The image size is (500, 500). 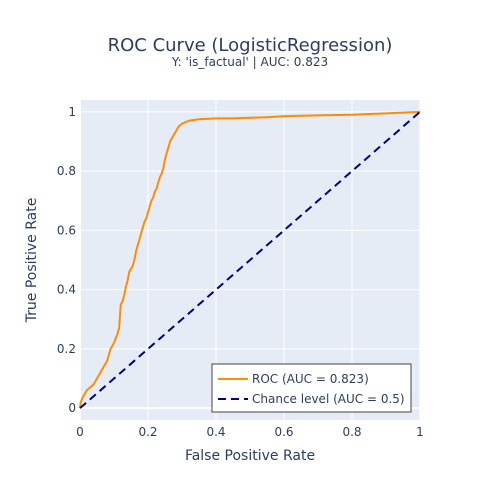 I want to click on legend-entry-chance: Chance level (AUC = 0.5), so click(x=328, y=399).